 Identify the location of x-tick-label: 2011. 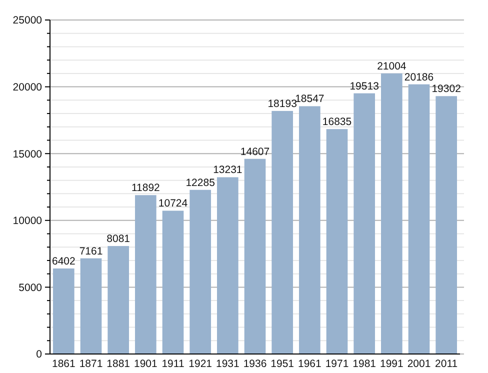
(446, 364).